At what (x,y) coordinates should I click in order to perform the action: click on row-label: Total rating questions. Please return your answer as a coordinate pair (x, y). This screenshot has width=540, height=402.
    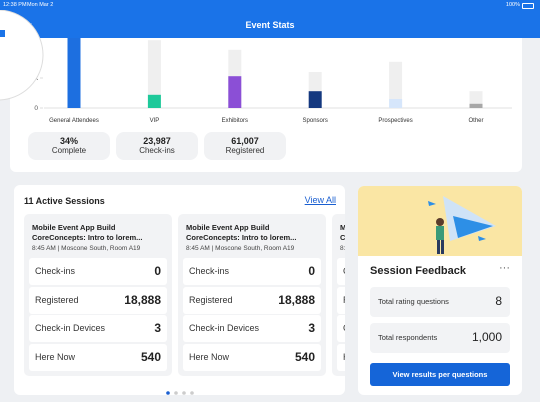
    Looking at the image, I should click on (413, 301).